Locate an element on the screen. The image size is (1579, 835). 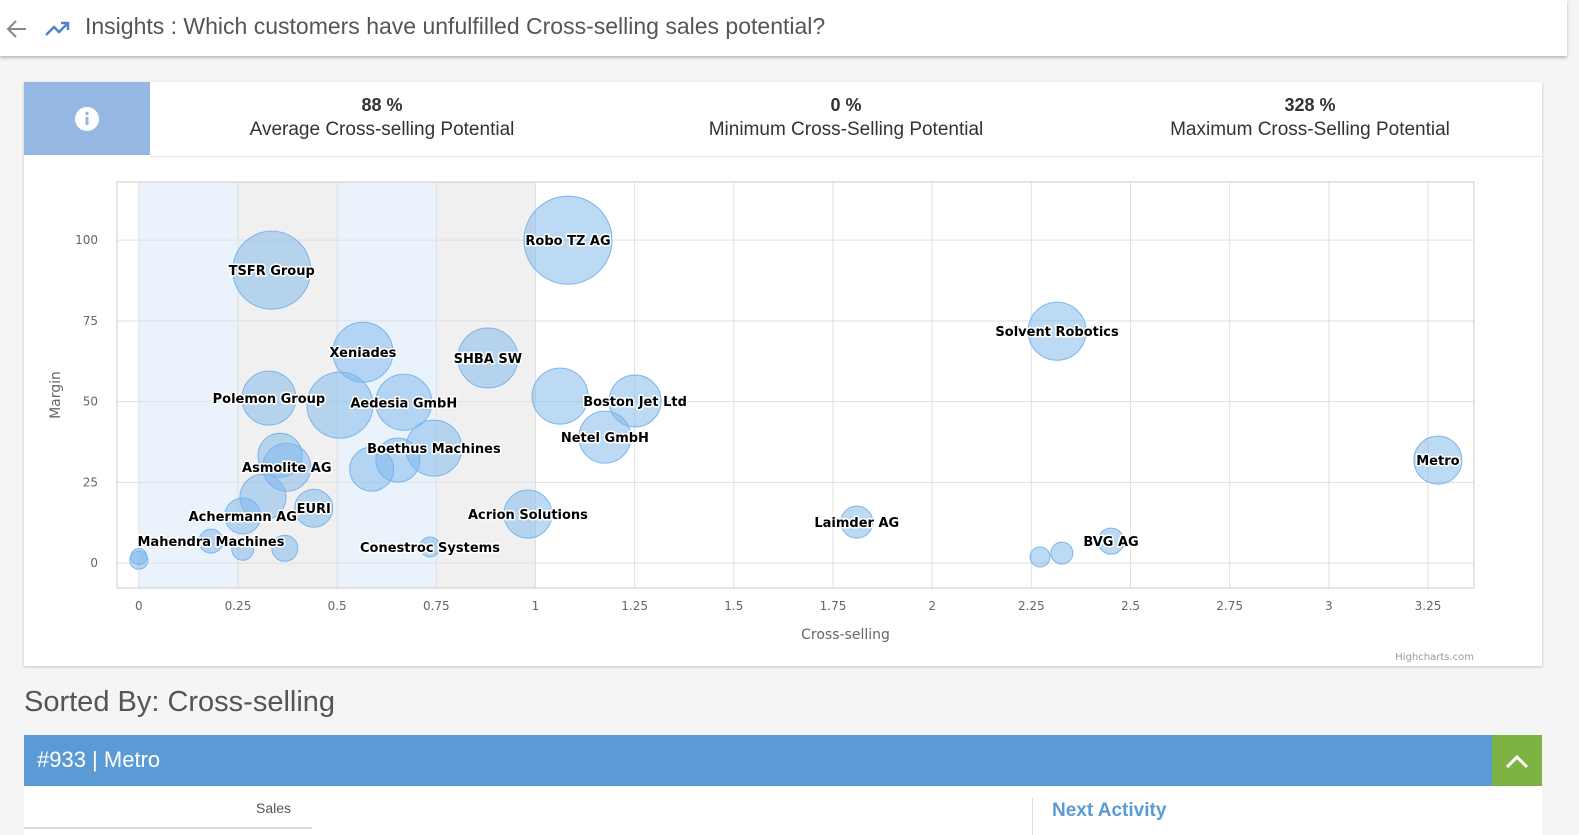
bubble-label: Laimder AG is located at coordinates (856, 523).